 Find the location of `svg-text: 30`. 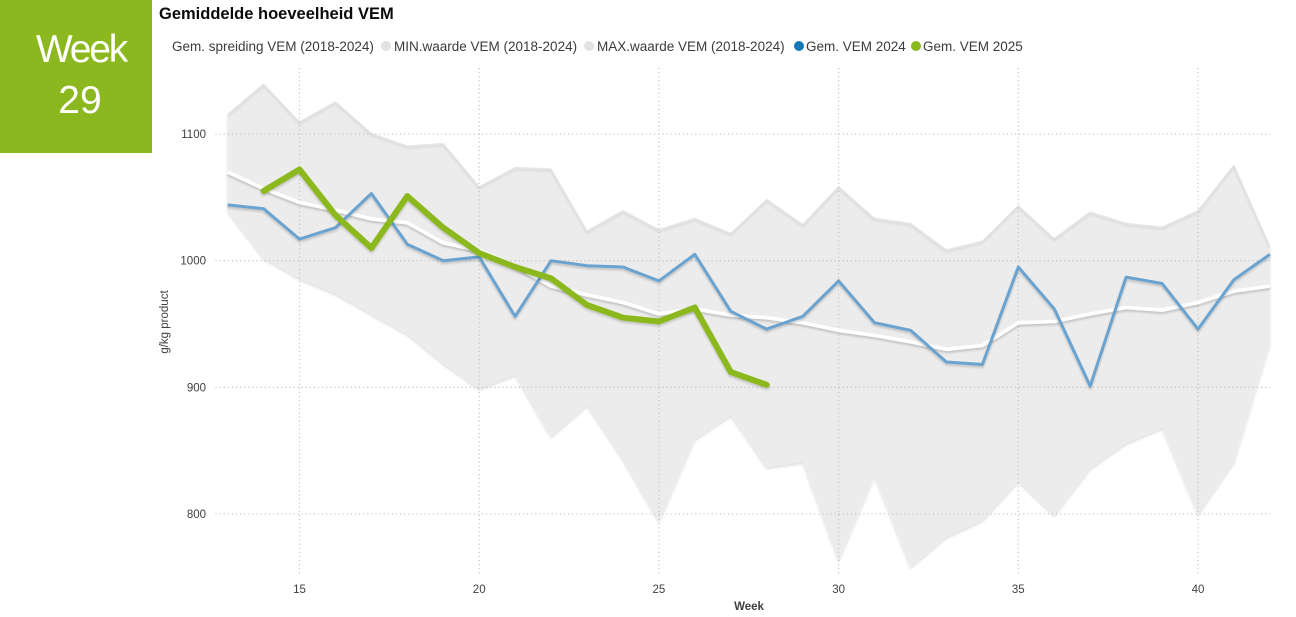

svg-text: 30 is located at coordinates (838, 590).